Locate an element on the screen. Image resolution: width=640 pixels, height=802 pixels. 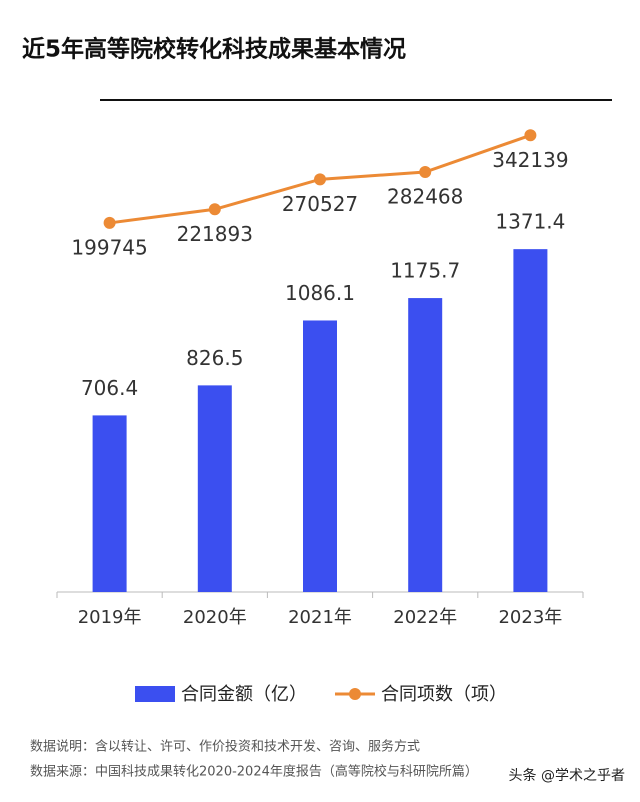
chart-title: 近5年高等院校转化科技成果基本情况 is located at coordinates (214, 49).